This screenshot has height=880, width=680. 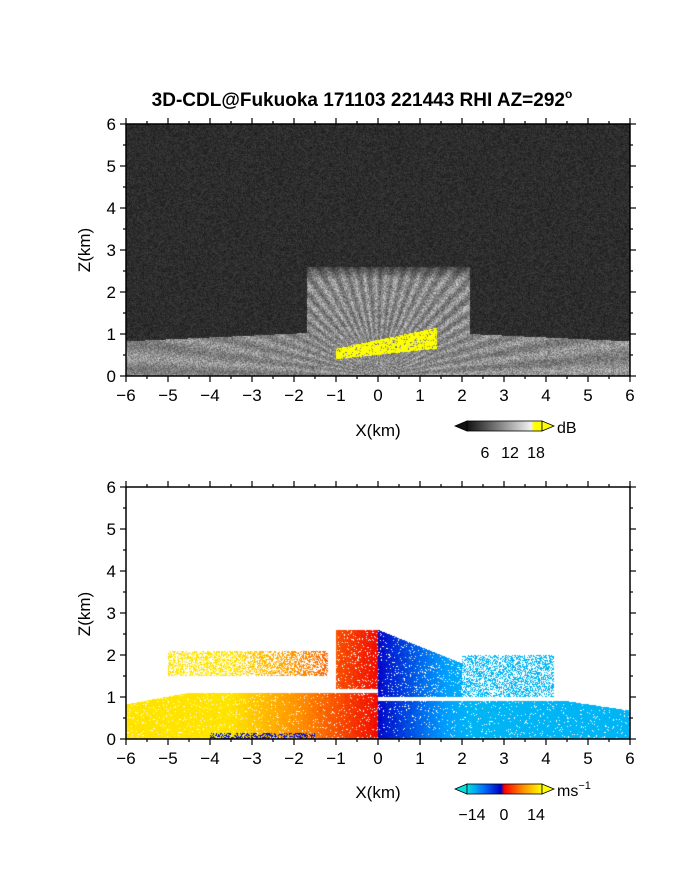 I want to click on colorbar-unit: dB, so click(x=567, y=428).